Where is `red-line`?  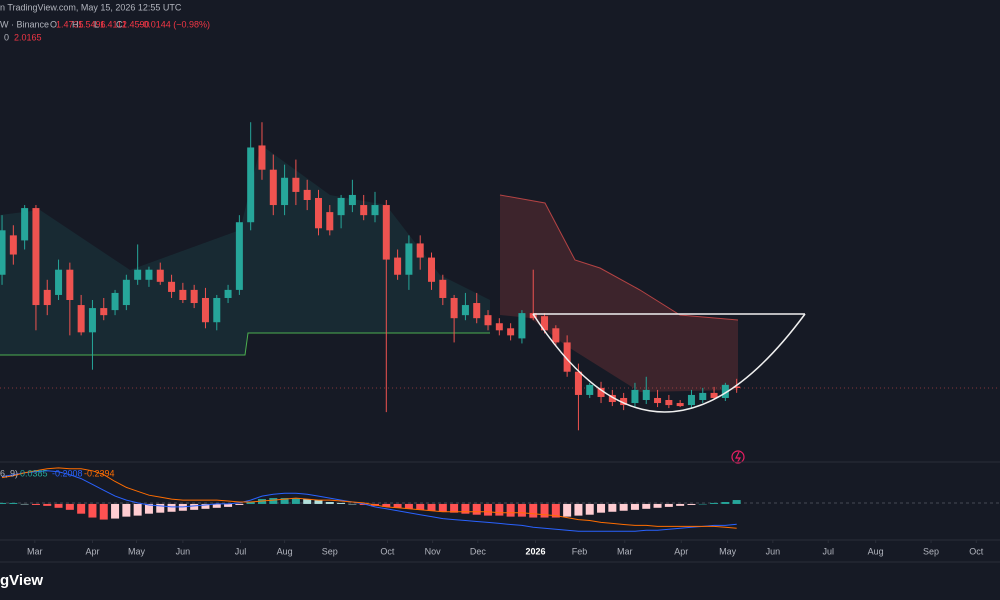
red-line is located at coordinates (619, 257).